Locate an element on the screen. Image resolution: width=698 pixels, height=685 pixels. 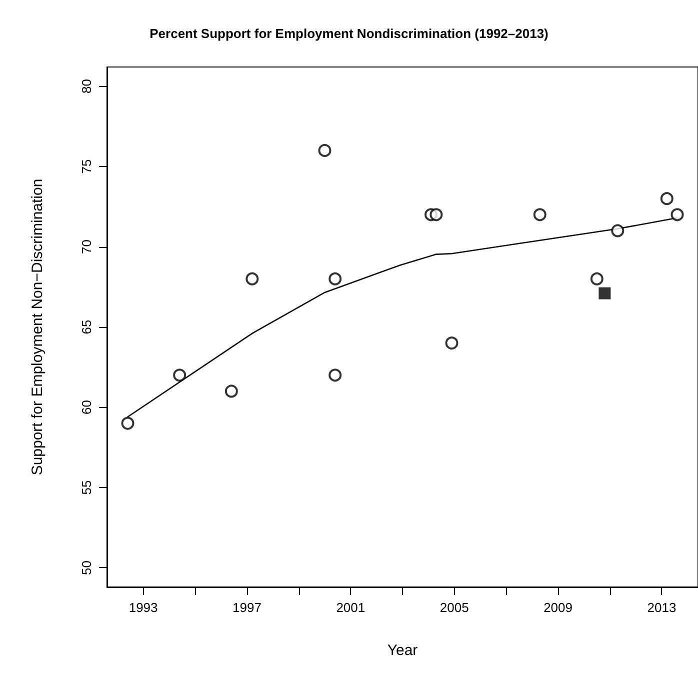
y-tick-label: 70 is located at coordinates (86, 247).